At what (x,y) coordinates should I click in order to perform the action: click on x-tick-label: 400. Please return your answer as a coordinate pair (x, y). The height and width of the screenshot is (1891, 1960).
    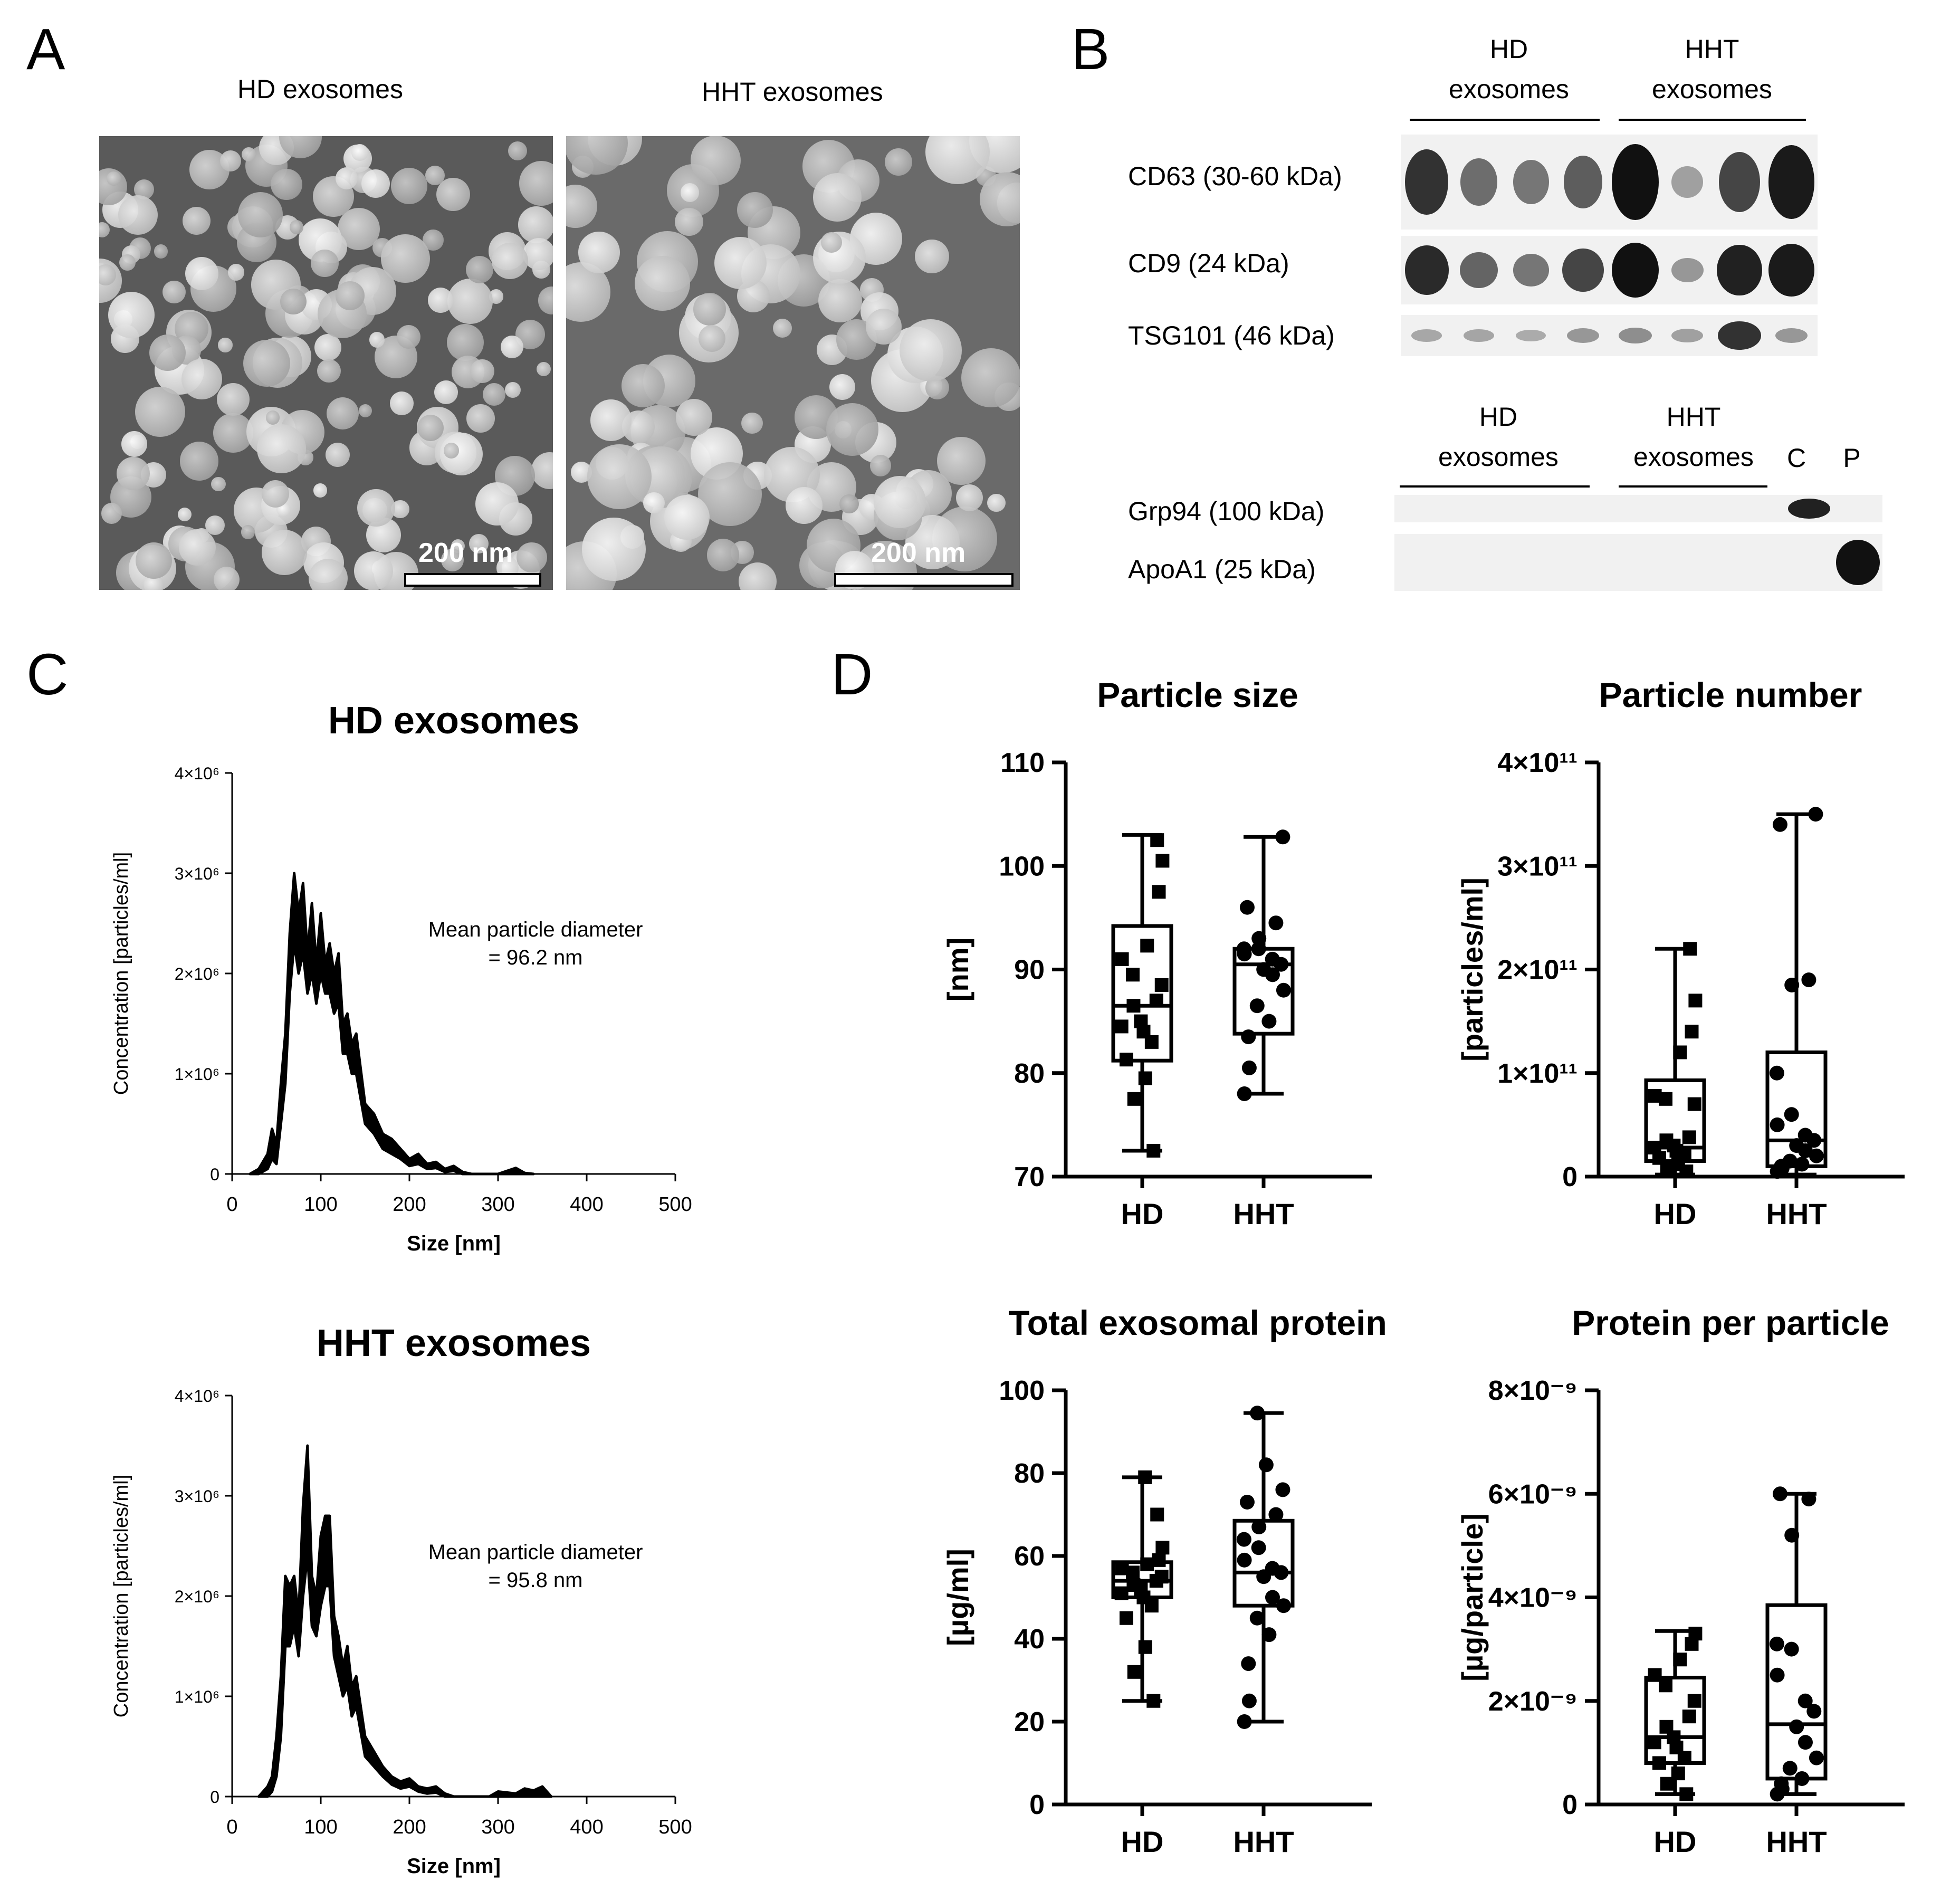
    Looking at the image, I should click on (586, 1205).